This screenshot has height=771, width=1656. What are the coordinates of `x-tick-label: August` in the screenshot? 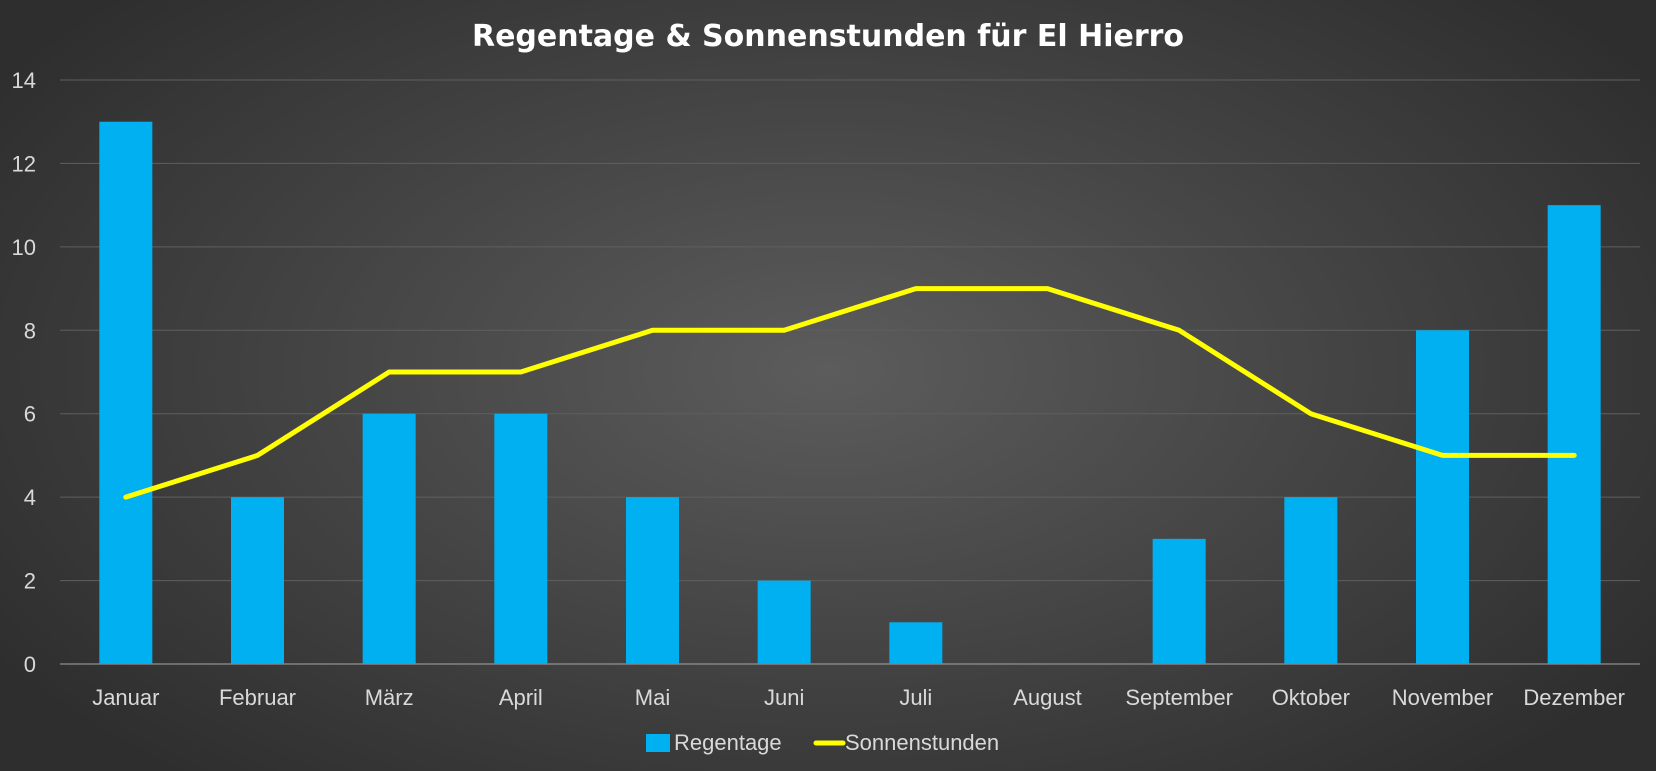 It's located at (1047, 697).